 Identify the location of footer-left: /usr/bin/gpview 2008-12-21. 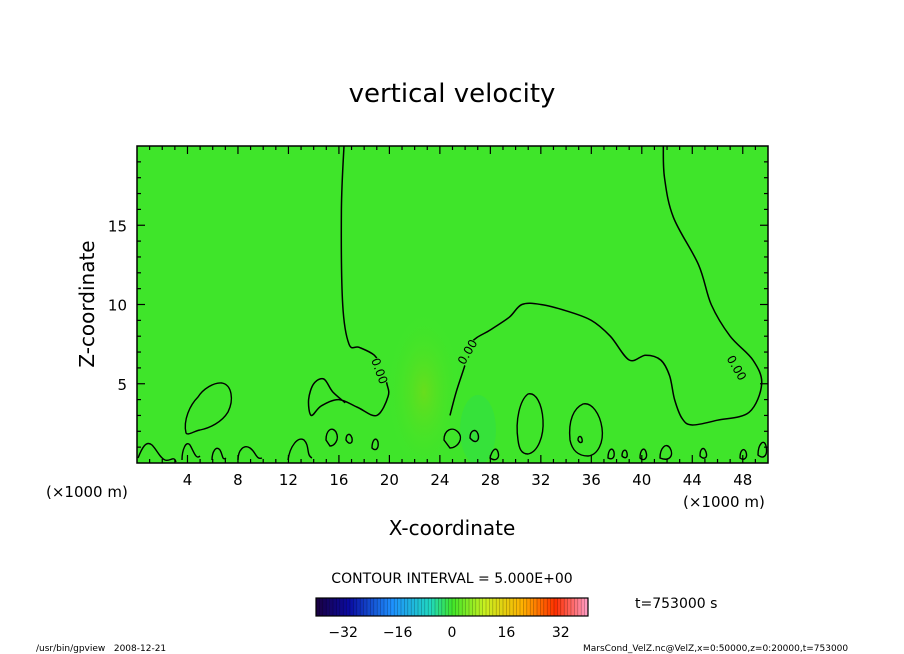
(101, 649).